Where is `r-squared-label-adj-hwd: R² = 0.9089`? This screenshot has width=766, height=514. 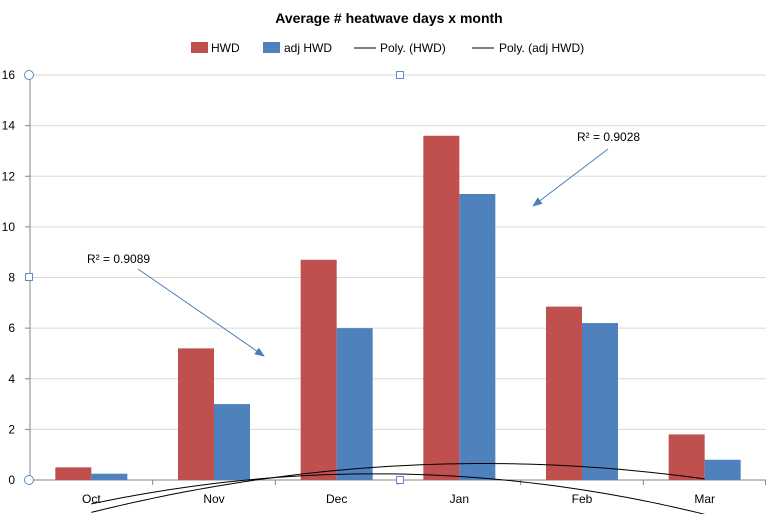 r-squared-label-adj-hwd: R² = 0.9089 is located at coordinates (118, 259).